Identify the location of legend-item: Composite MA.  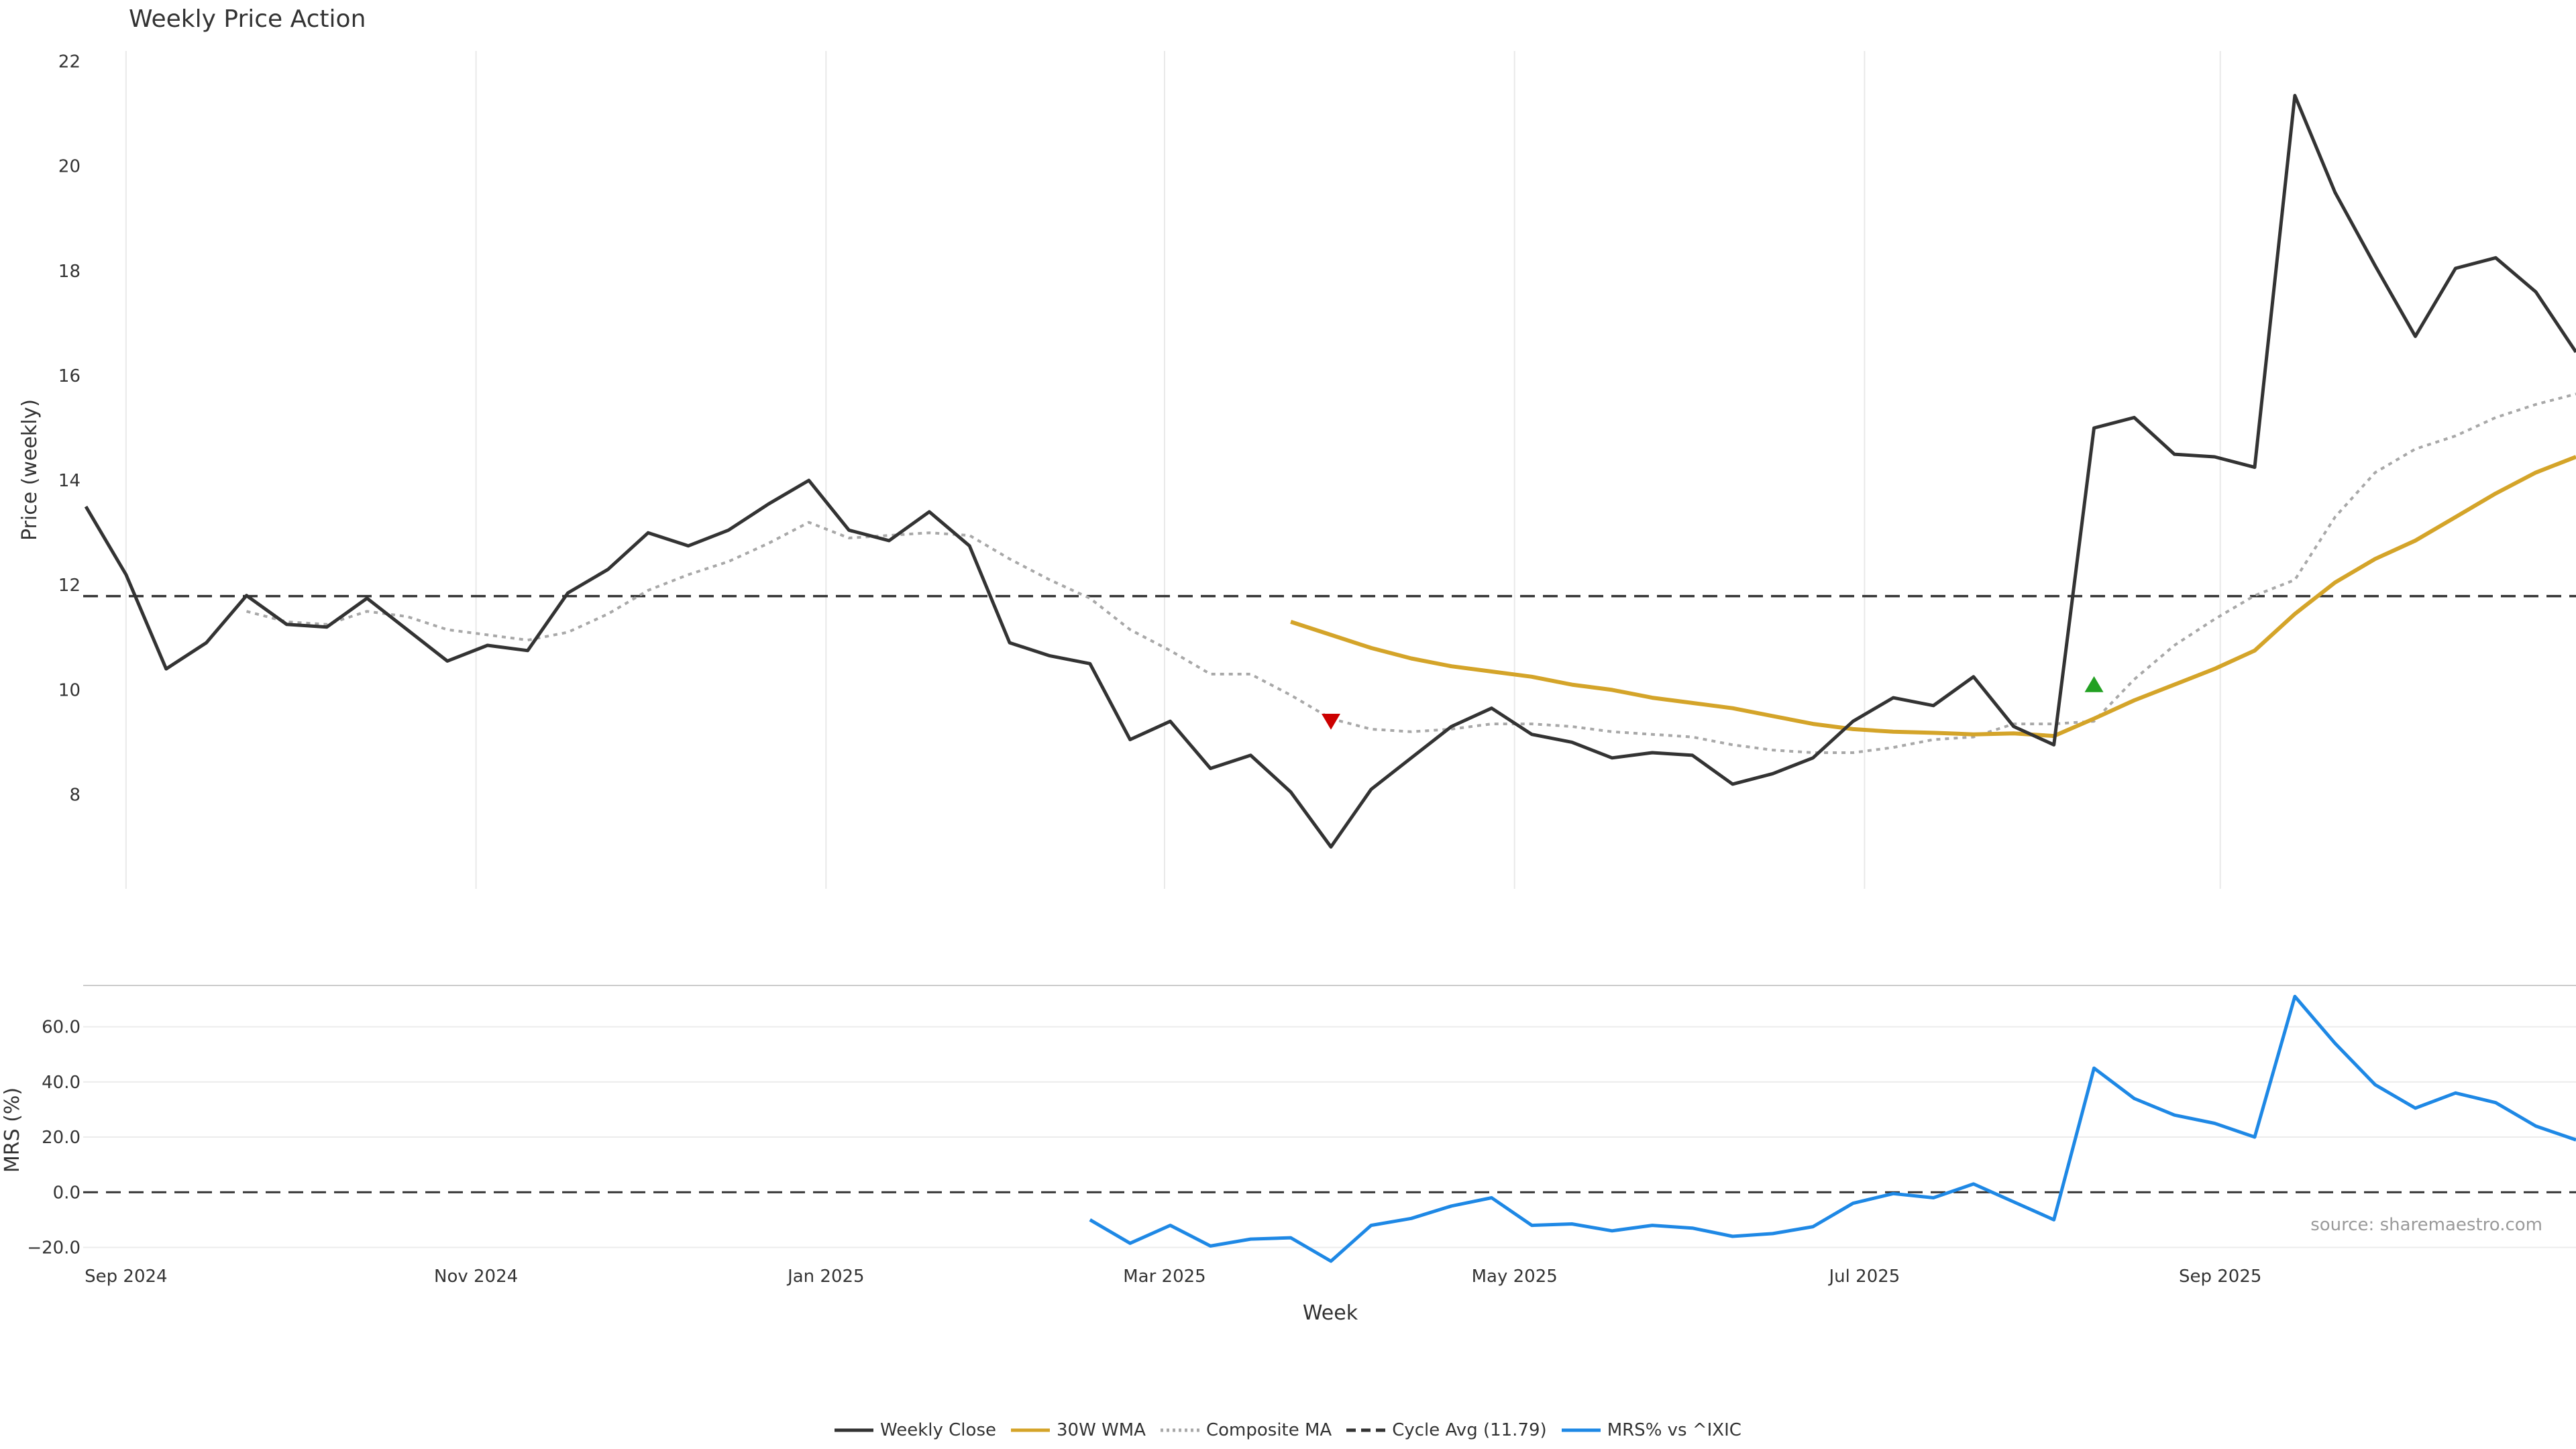
(1246, 1430).